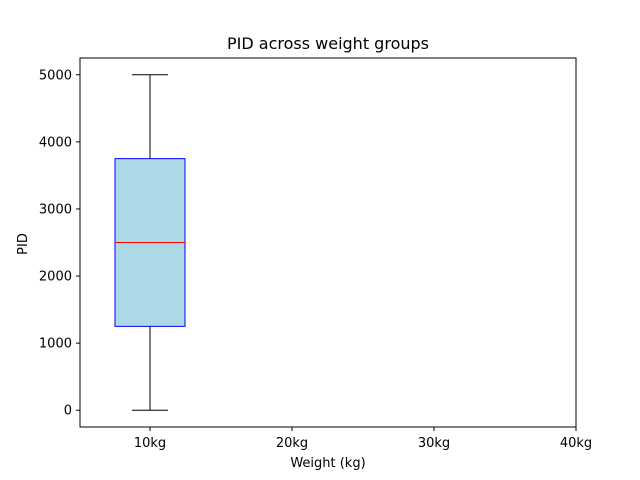  Describe the element at coordinates (150, 443) in the screenshot. I see `x-tick-label: 10kg` at that location.